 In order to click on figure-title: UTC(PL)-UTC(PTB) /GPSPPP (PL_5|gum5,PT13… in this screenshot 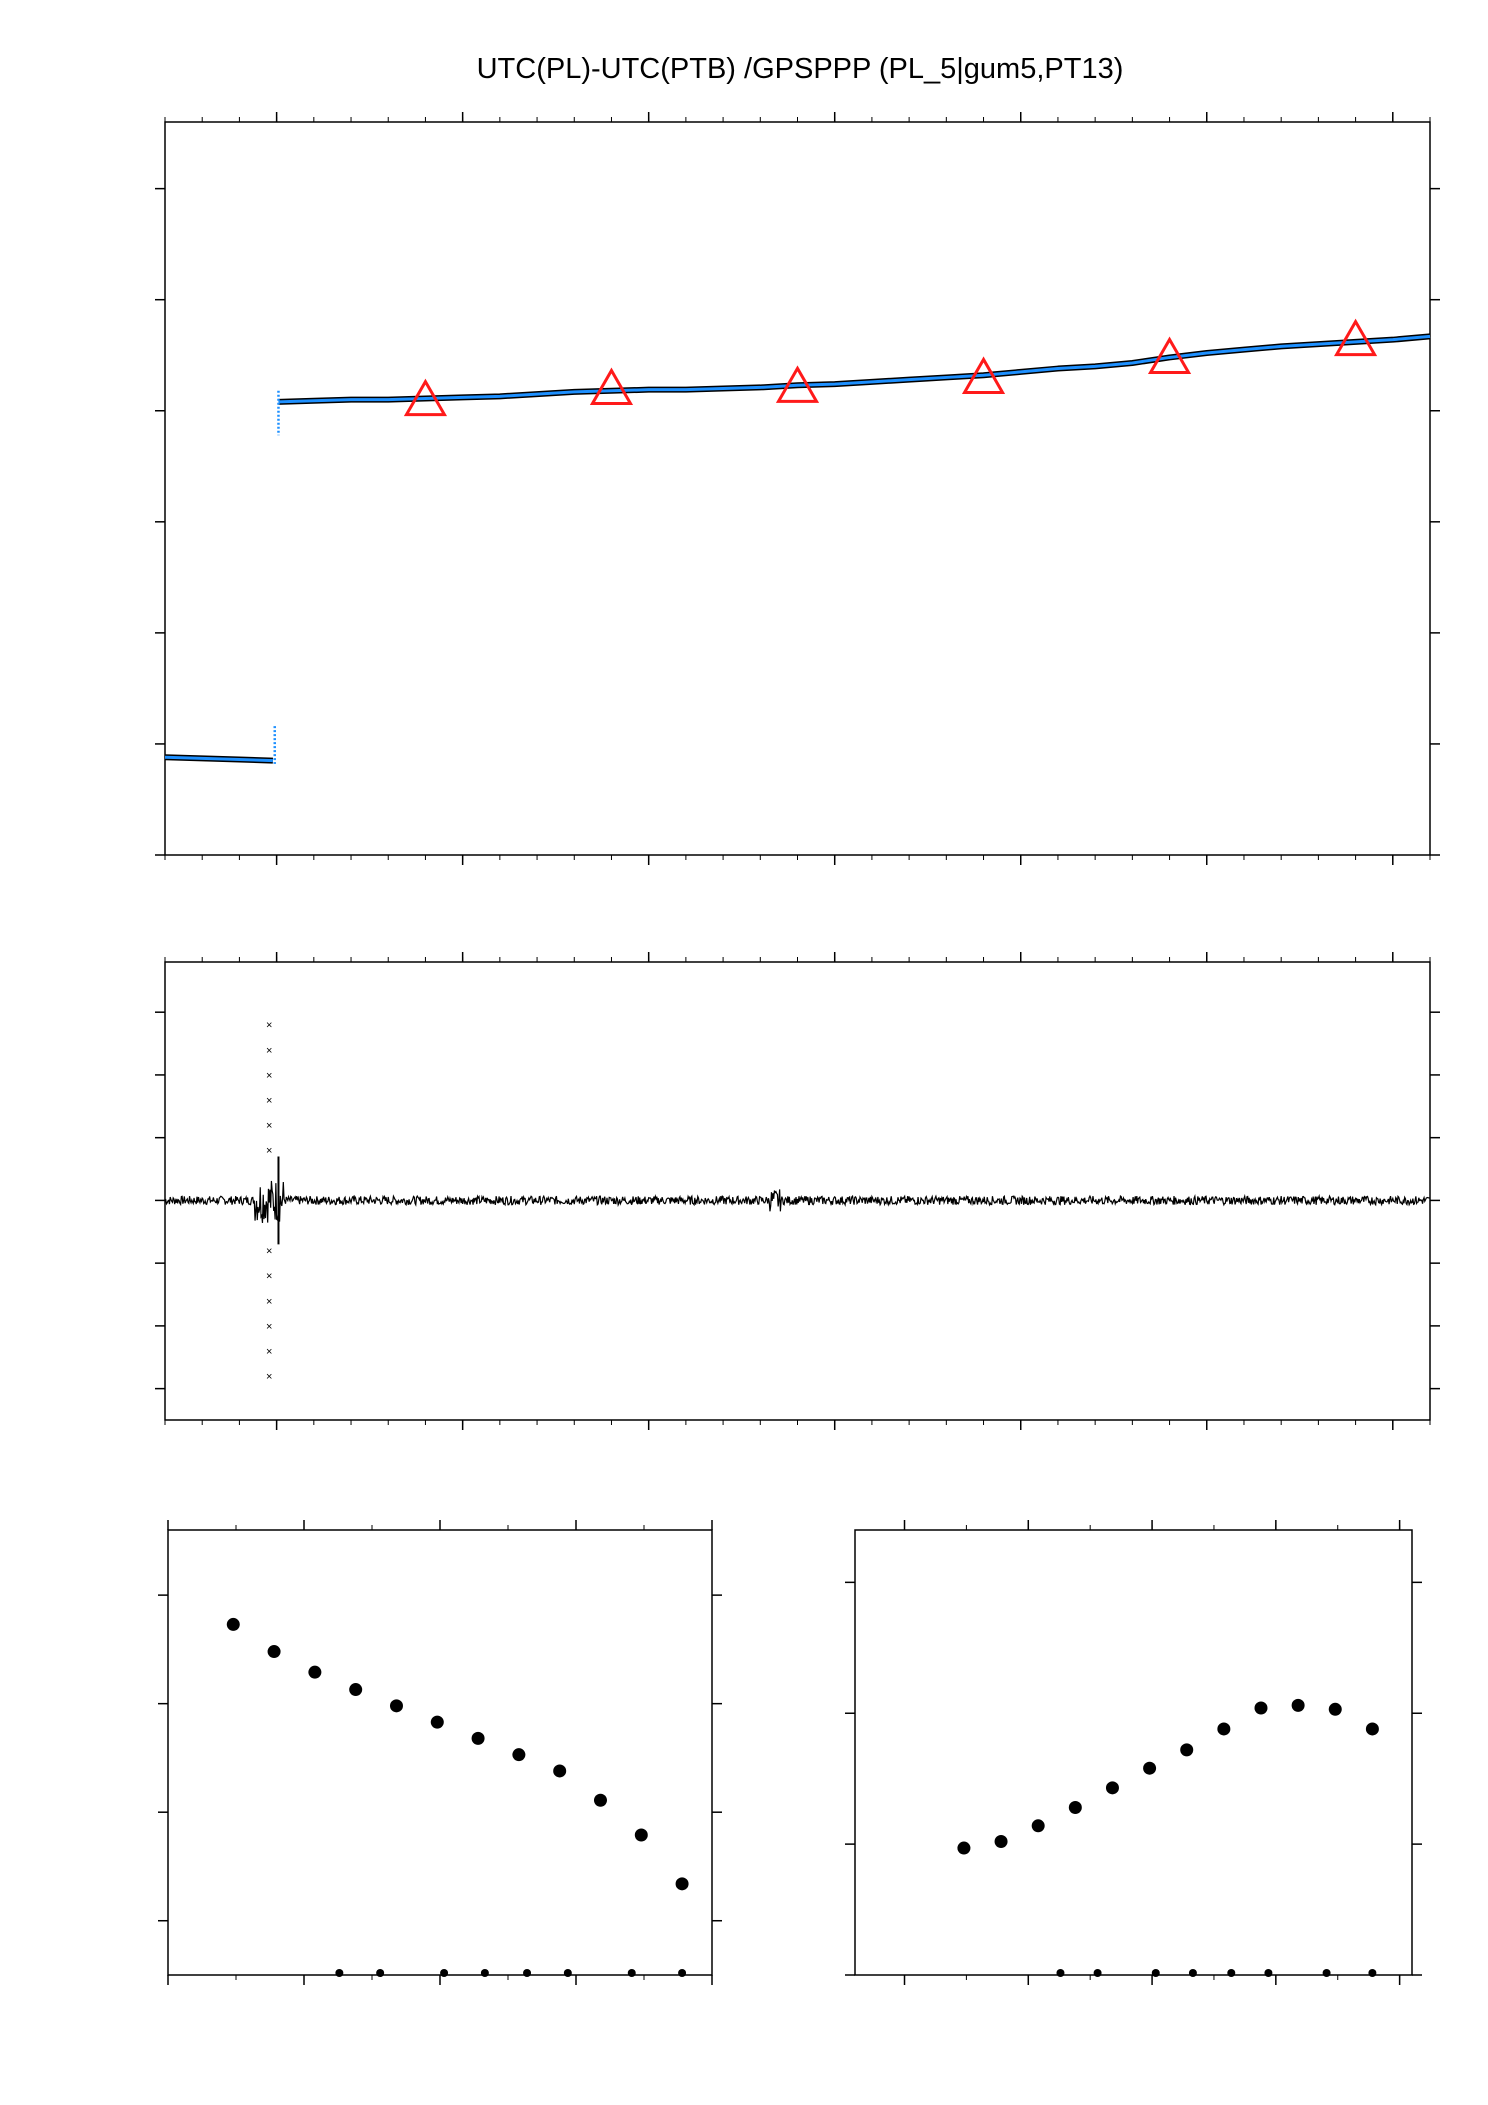, I will do `click(800, 69)`.